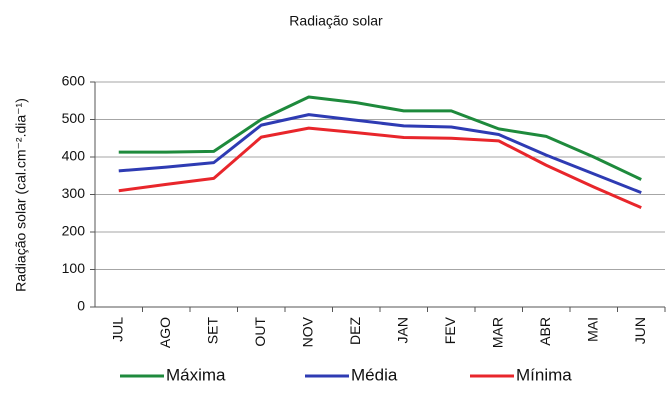 This screenshot has width=672, height=402. What do you see at coordinates (81, 306) in the screenshot?
I see `y-tick-label: 0` at bounding box center [81, 306].